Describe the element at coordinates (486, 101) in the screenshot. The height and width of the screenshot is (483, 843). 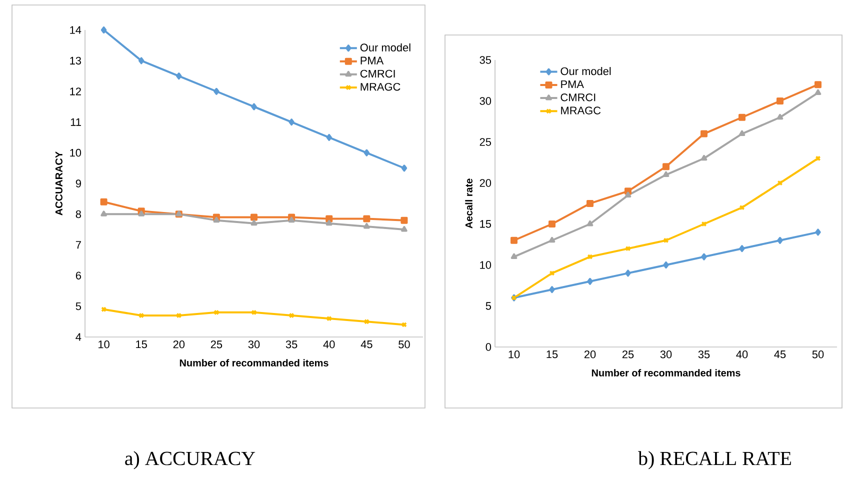
I see `y-tick-label: 30` at that location.